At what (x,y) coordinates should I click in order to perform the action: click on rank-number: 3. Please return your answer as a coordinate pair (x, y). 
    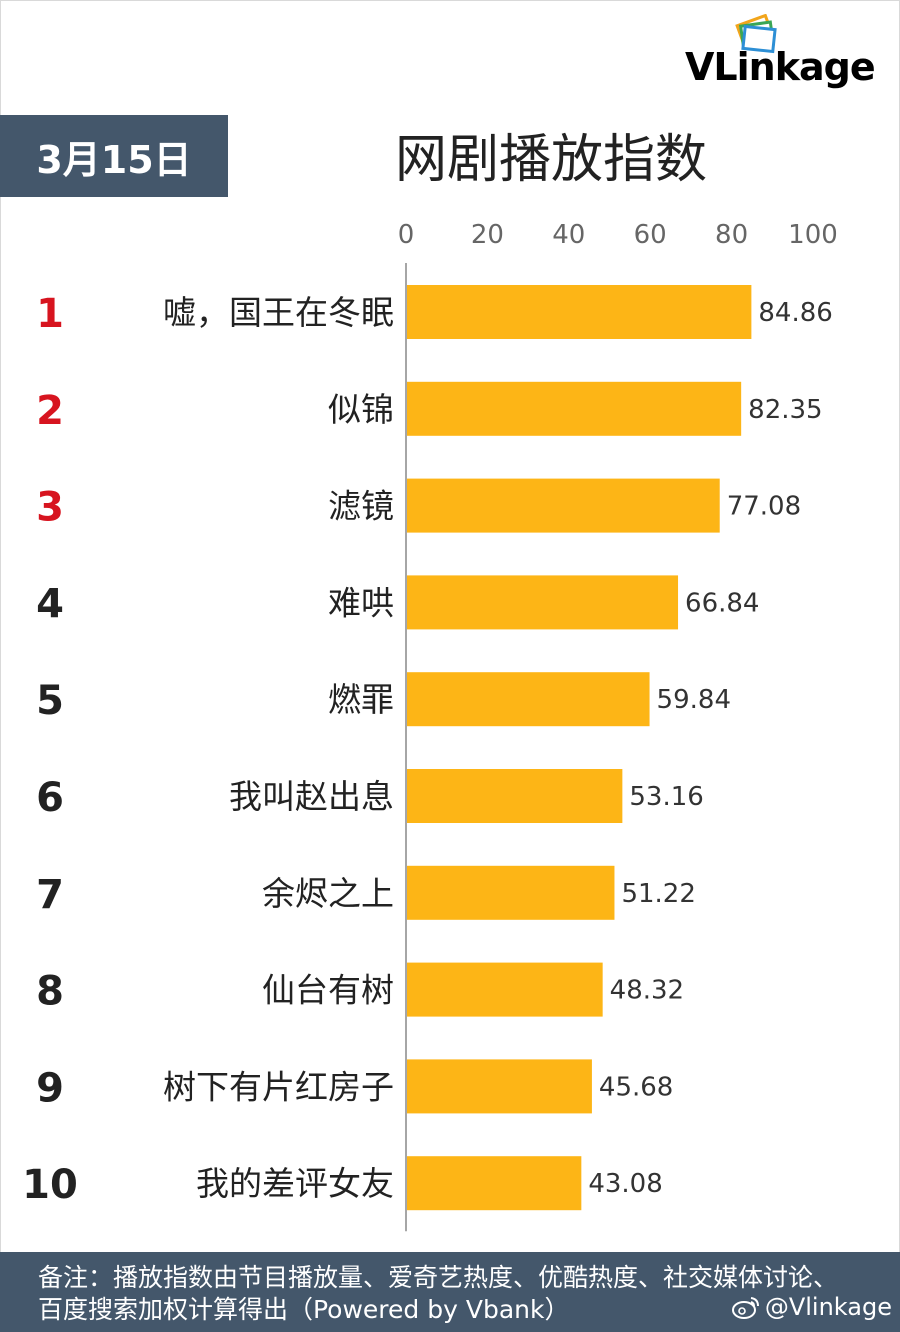
    Looking at the image, I should click on (50, 508).